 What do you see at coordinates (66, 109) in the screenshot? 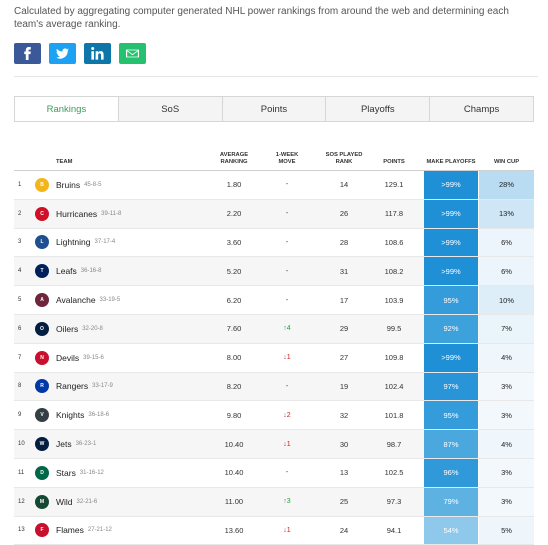
I see `tab-rankings: Rankings` at bounding box center [66, 109].